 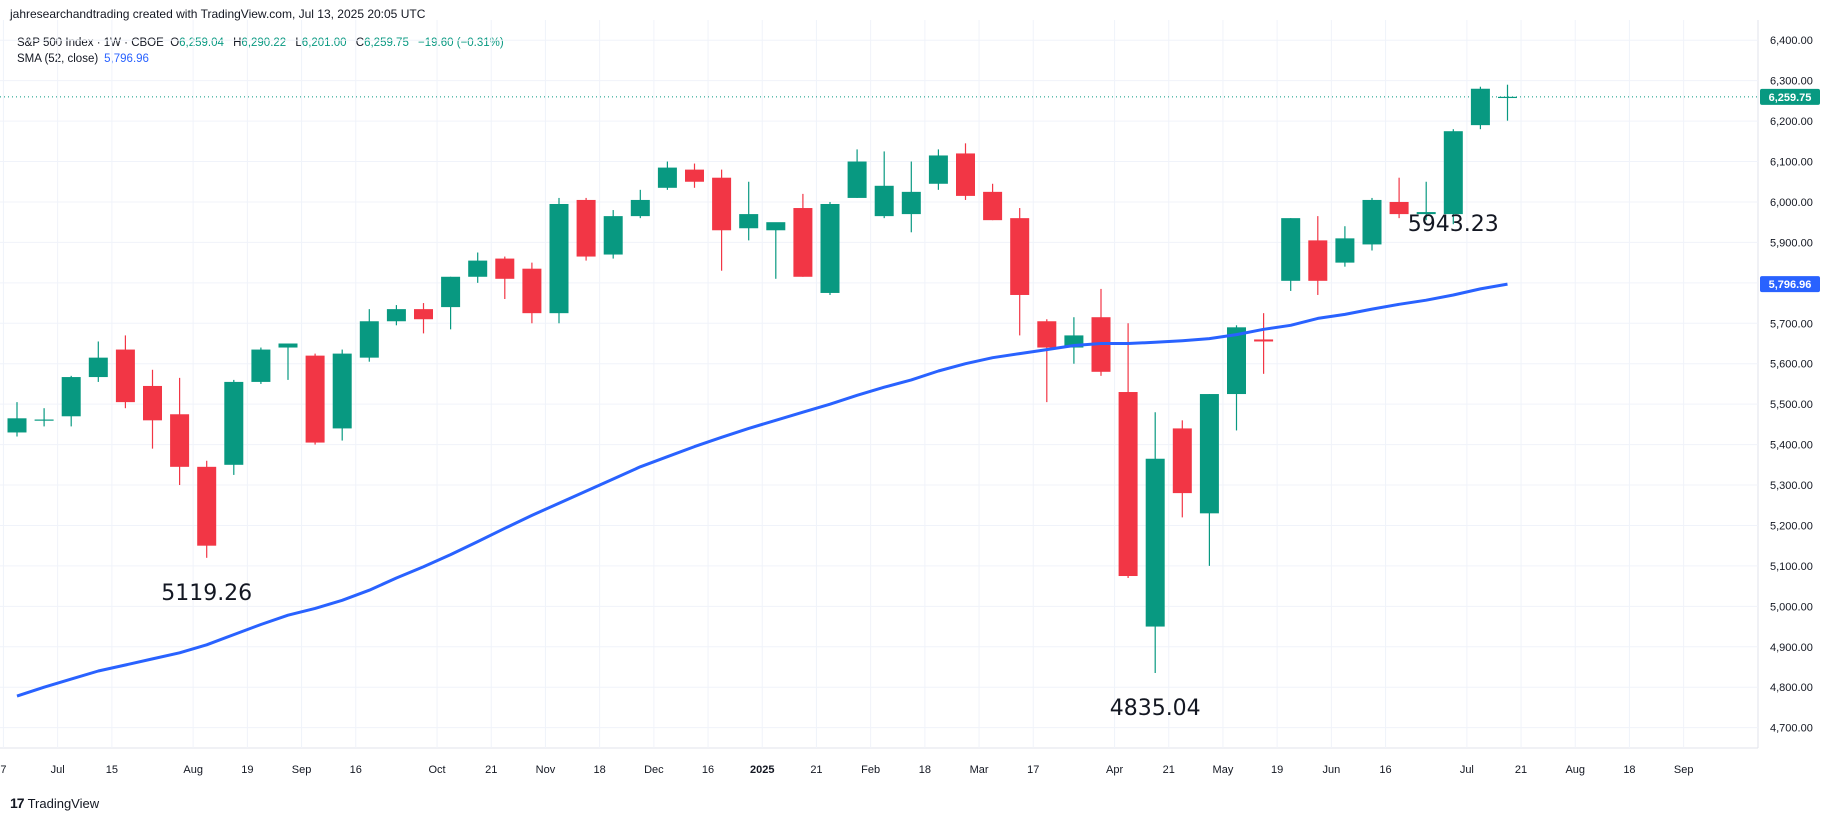 I want to click on sma-price-badge, so click(x=1790, y=284).